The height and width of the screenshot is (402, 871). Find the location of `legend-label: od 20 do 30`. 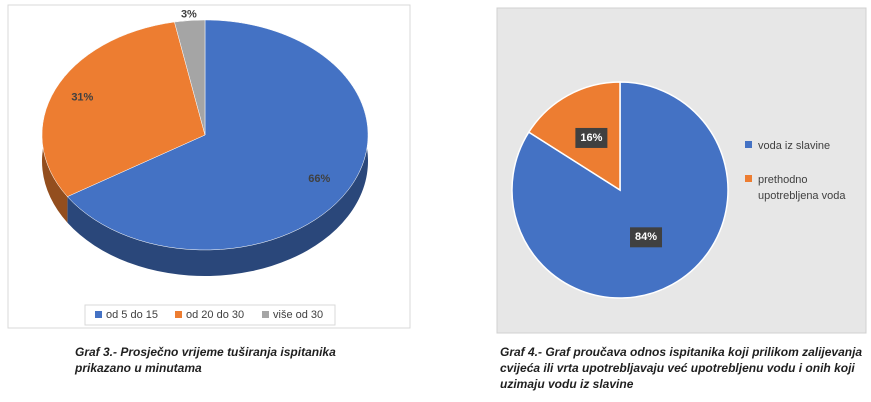

legend-label: od 20 do 30 is located at coordinates (215, 315).